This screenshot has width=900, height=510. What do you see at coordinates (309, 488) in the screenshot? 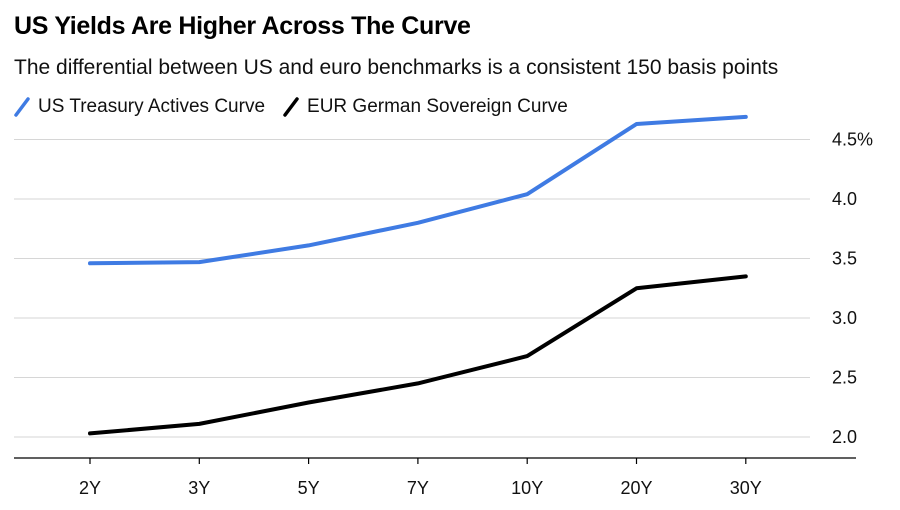
I see `x-tick-label-2: 5Y` at bounding box center [309, 488].